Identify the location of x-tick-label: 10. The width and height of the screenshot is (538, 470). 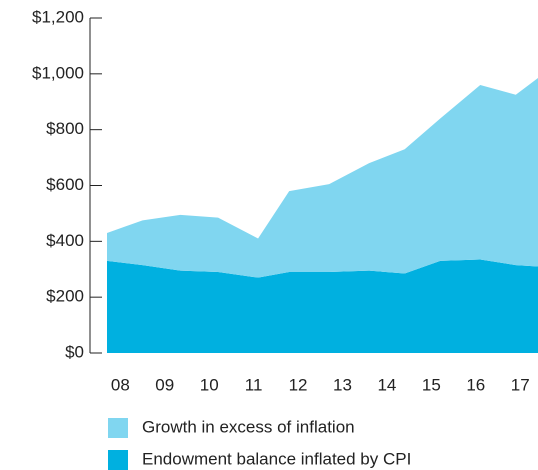
(209, 384).